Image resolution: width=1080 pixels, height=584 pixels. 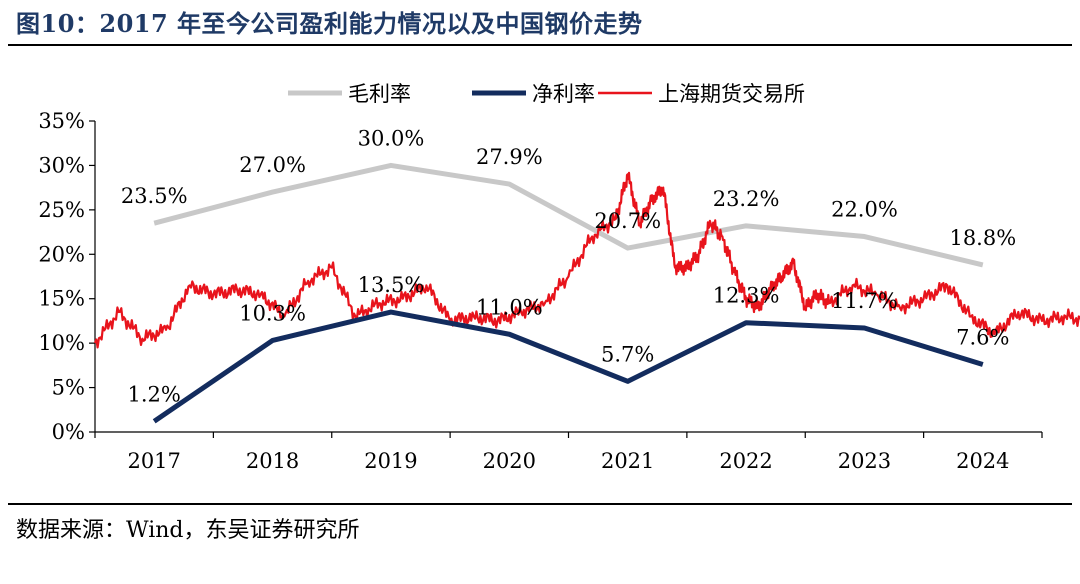 What do you see at coordinates (731, 94) in the screenshot?
I see `legend-item-steel-price-label: 上海期货交易所` at bounding box center [731, 94].